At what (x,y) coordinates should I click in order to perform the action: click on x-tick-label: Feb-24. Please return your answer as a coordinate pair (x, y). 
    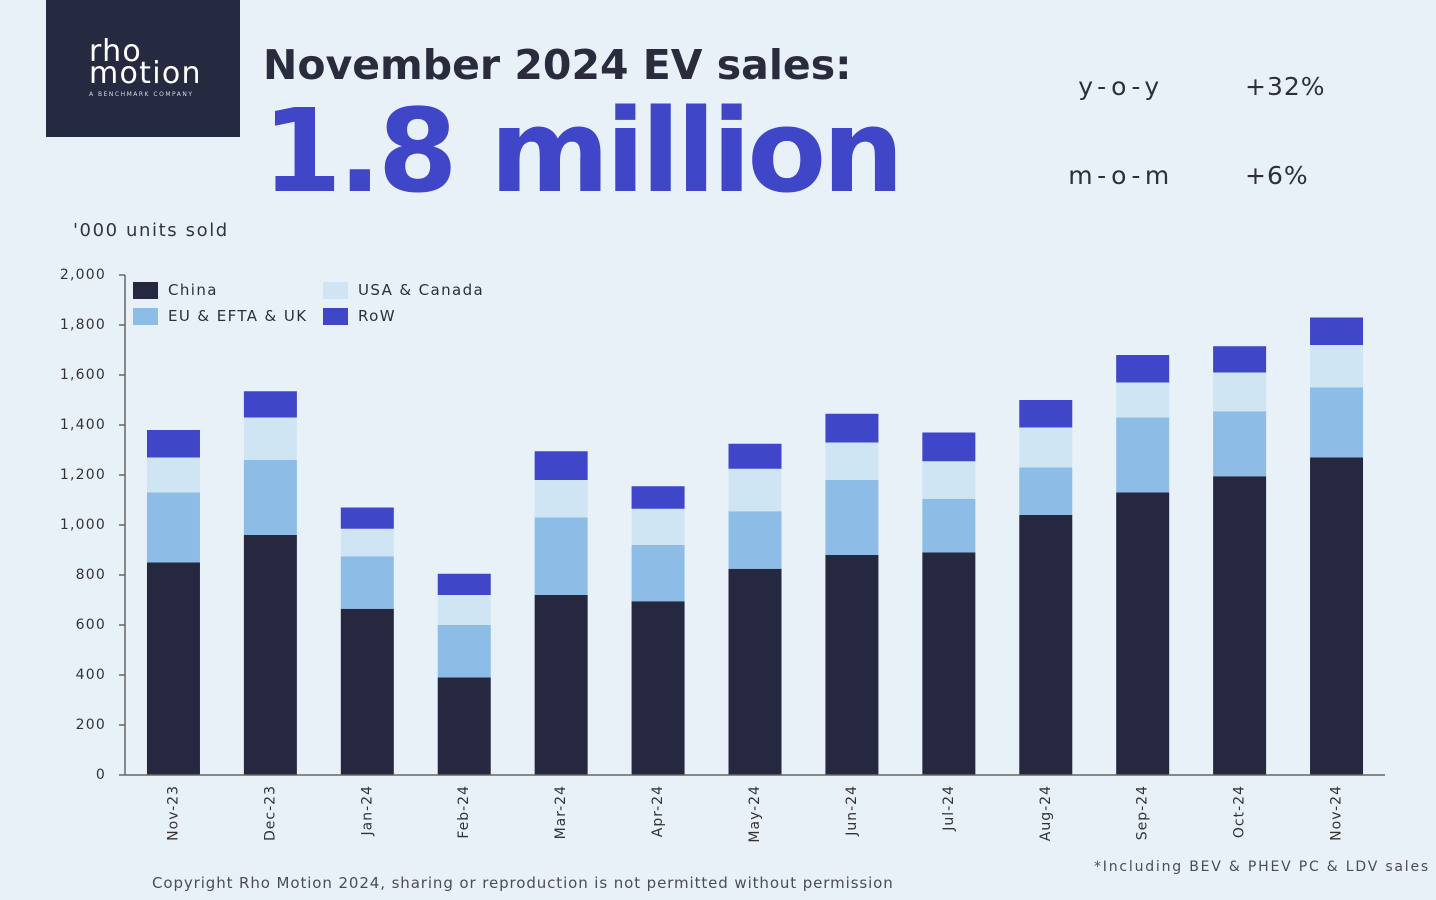
    Looking at the image, I should click on (464, 812).